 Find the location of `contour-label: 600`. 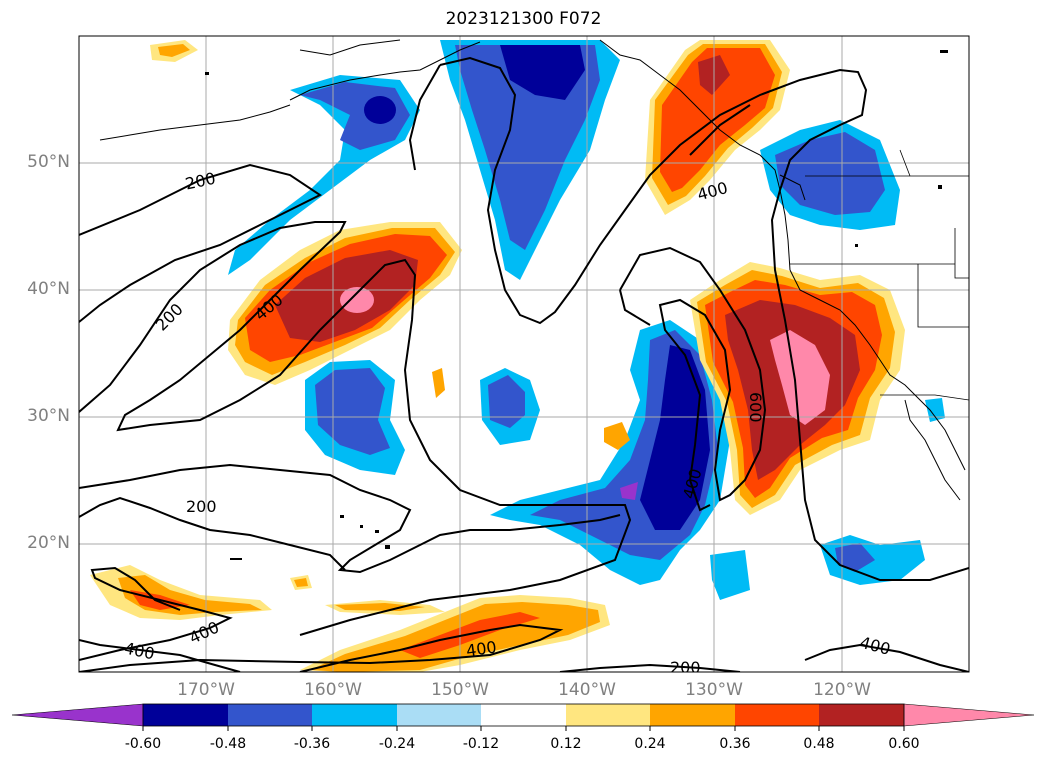

contour-label: 600 is located at coordinates (755, 407).